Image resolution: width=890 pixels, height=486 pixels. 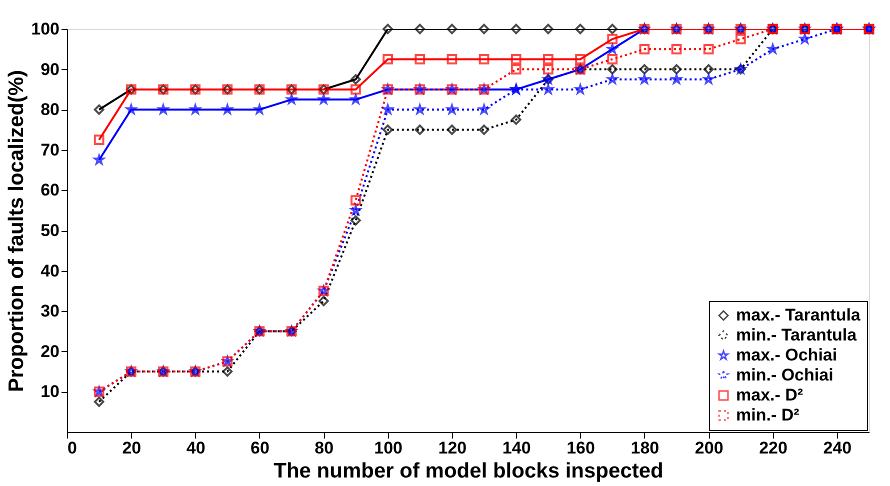 I want to click on x-tick-label: 0, so click(x=72, y=448).